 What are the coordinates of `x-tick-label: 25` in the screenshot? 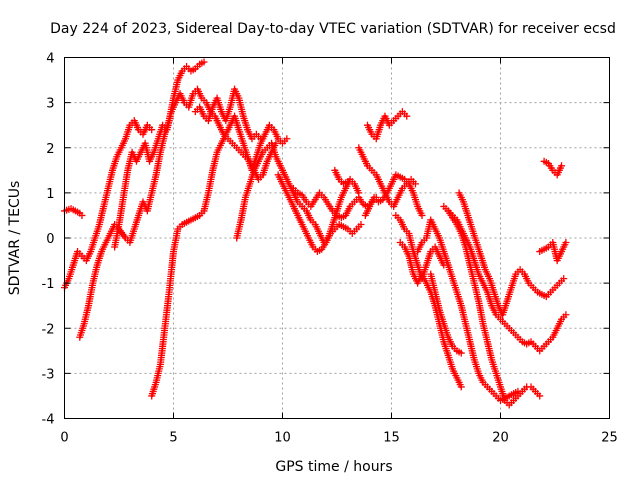 It's located at (609, 438).